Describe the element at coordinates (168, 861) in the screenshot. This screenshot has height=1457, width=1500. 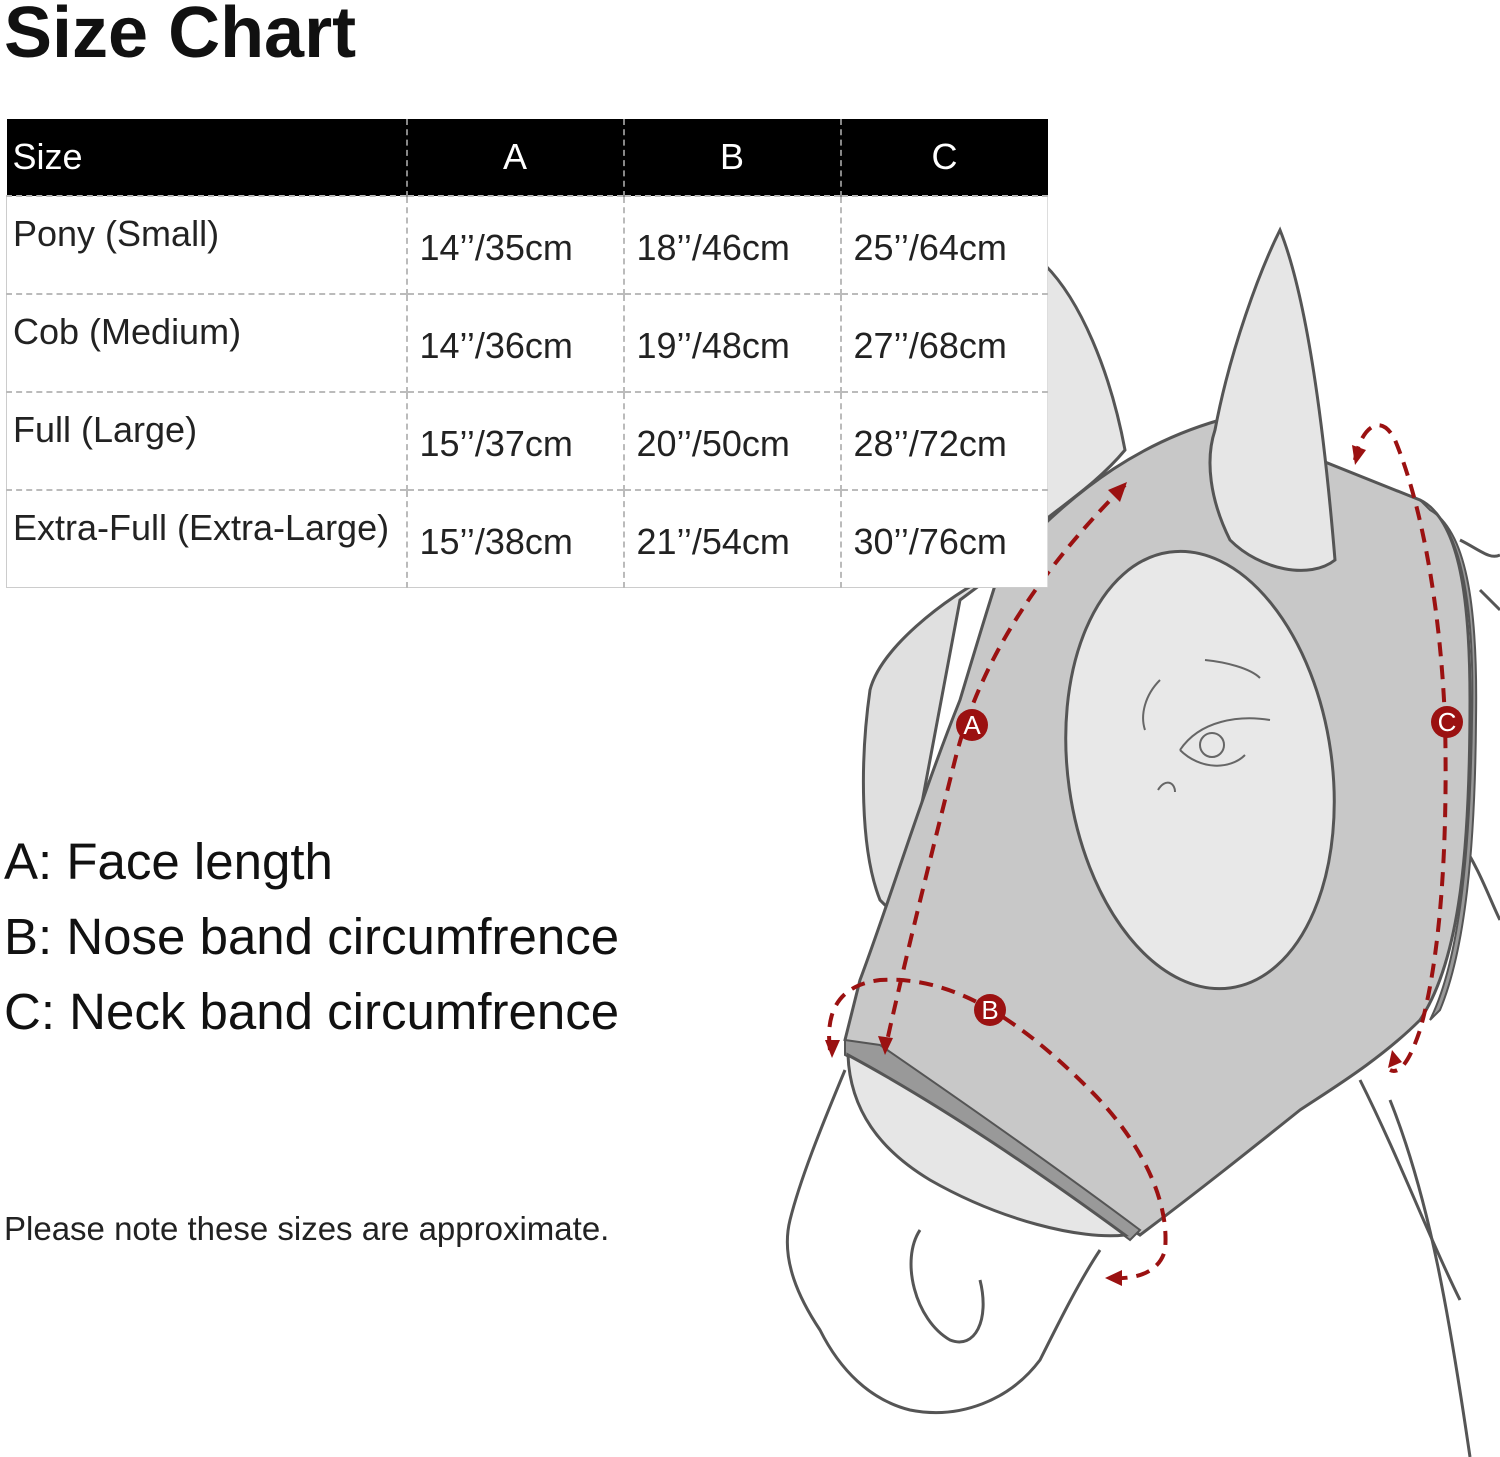
I see `legend-a: A: Face length` at that location.